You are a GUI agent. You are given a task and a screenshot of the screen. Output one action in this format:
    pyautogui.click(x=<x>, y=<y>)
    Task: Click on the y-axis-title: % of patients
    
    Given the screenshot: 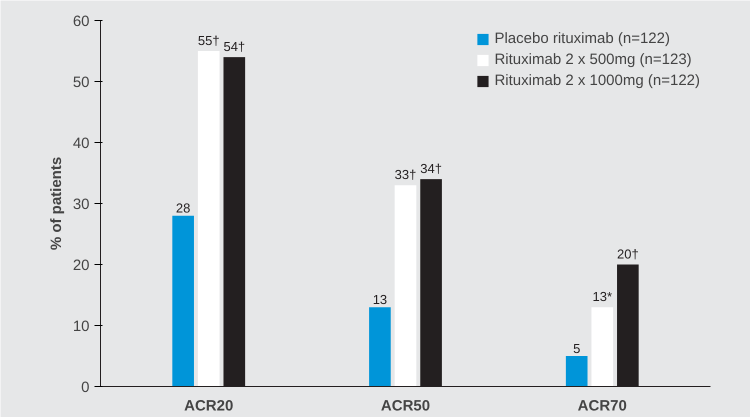 What is the action you would take?
    pyautogui.click(x=56, y=203)
    